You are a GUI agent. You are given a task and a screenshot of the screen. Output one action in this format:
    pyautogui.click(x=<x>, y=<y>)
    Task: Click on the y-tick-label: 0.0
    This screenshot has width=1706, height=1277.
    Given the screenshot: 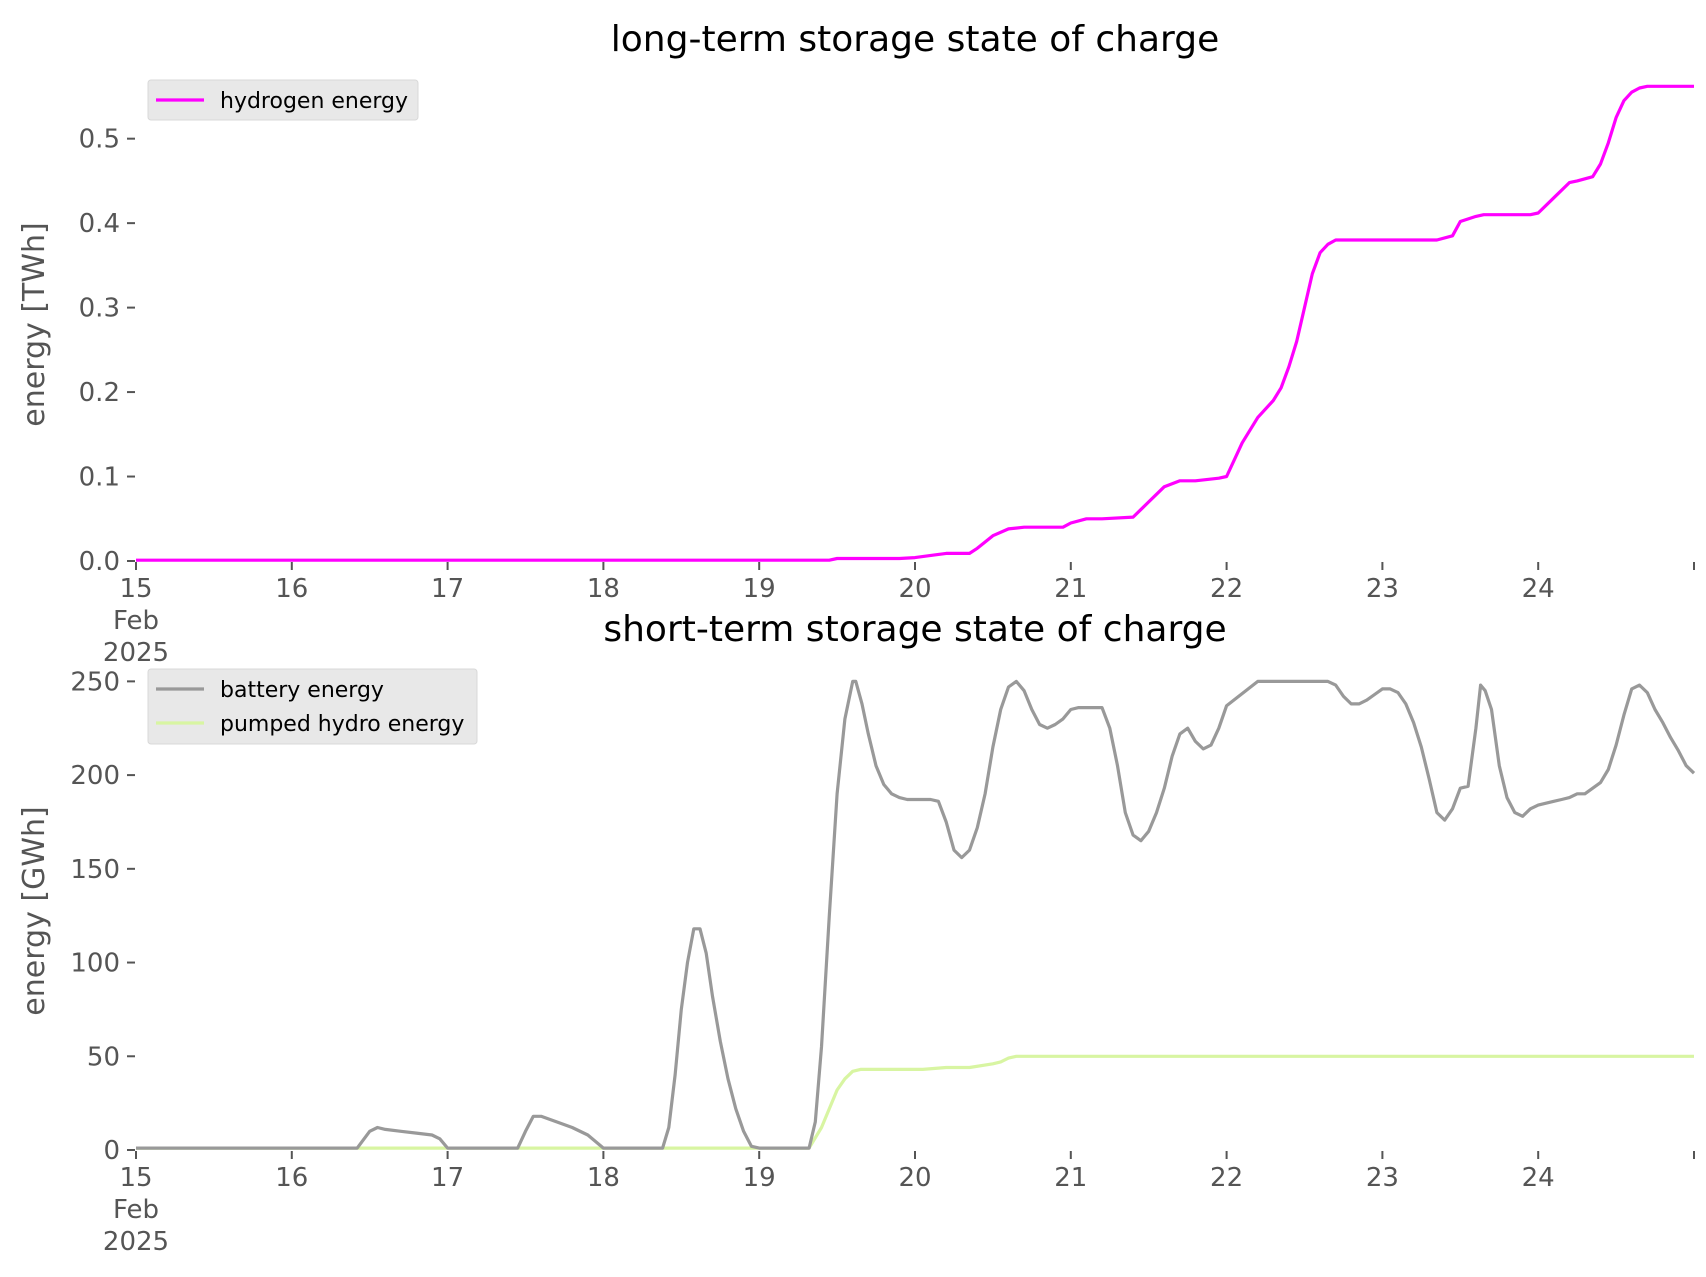 What is the action you would take?
    pyautogui.click(x=99, y=562)
    